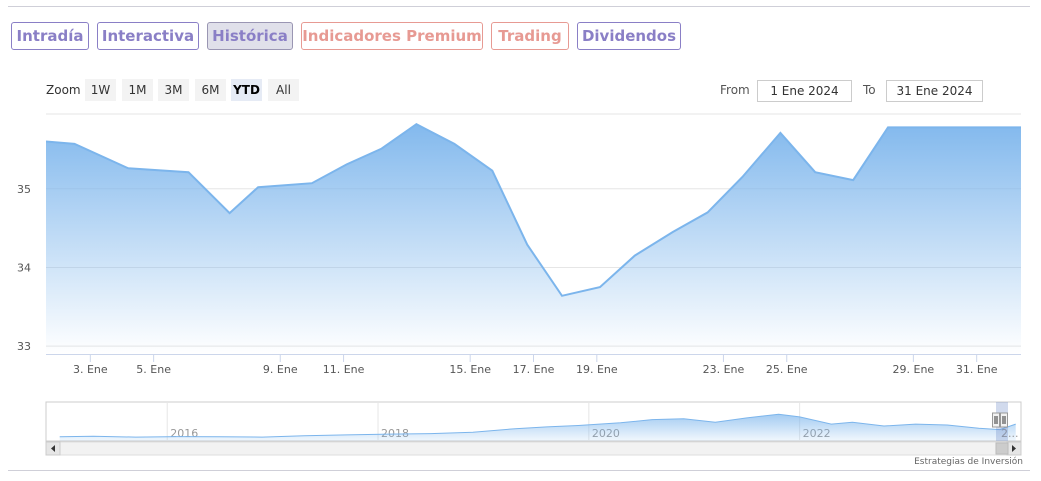 Image resolution: width=1041 pixels, height=481 pixels. I want to click on zoom-1w-button: 1W, so click(100, 90).